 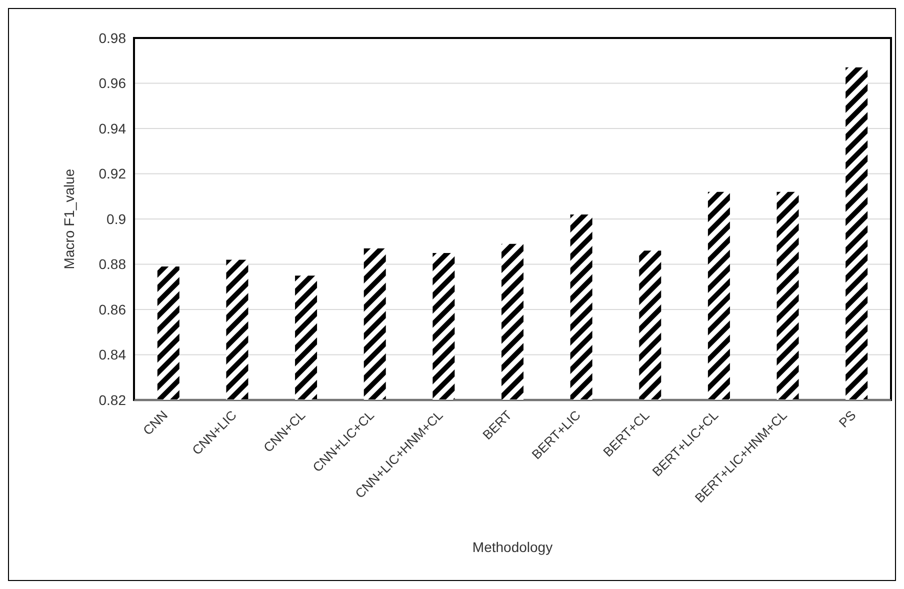 I want to click on y-tick-label: 0.84, so click(x=112, y=354).